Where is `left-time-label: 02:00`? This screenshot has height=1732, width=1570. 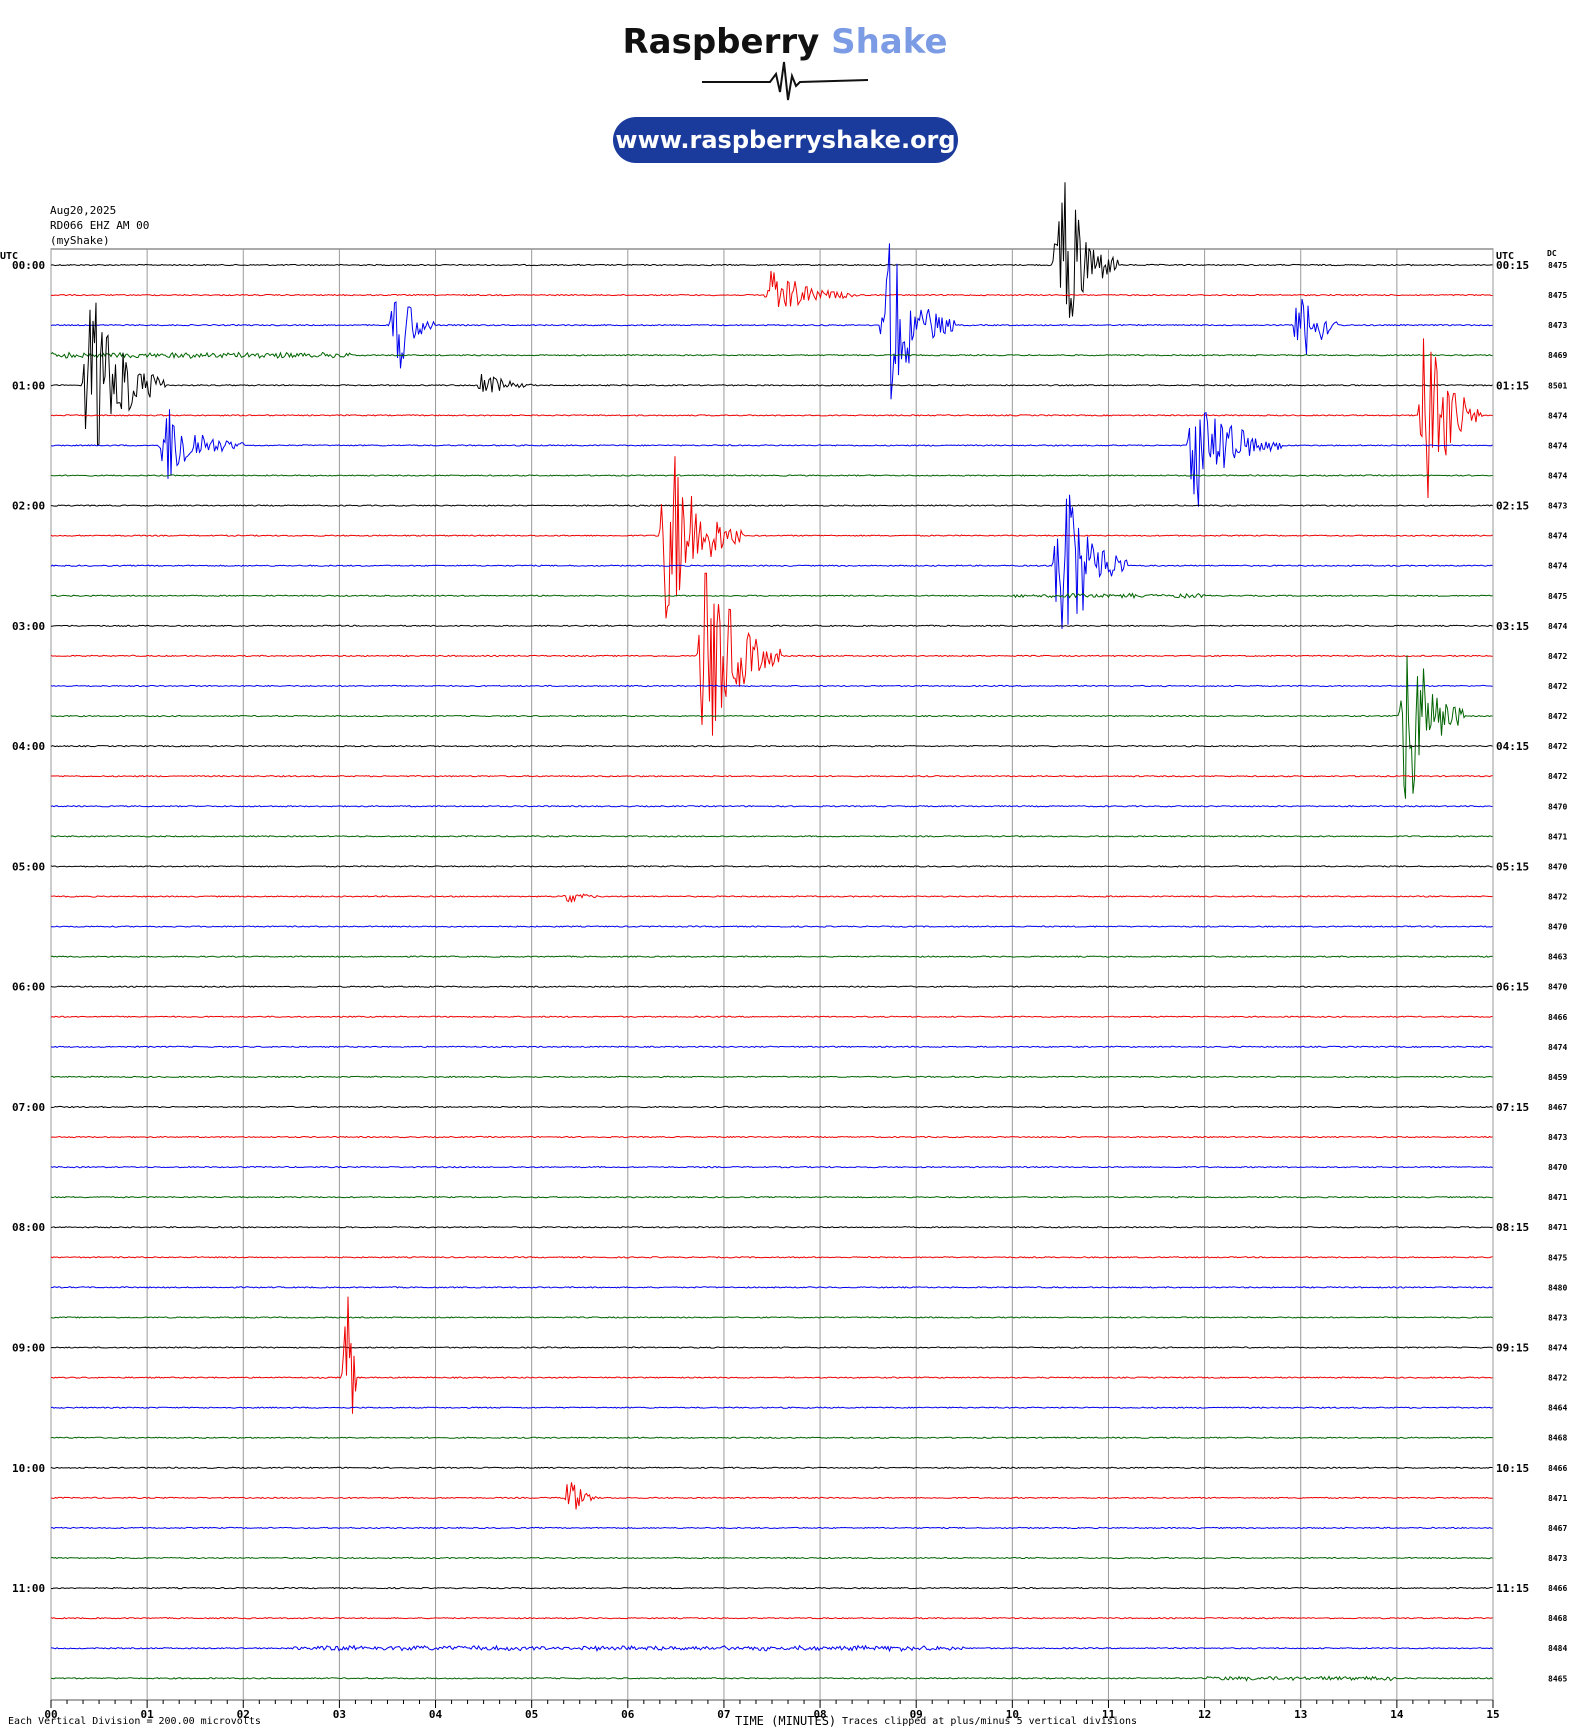
left-time-label: 02:00 is located at coordinates (28, 506).